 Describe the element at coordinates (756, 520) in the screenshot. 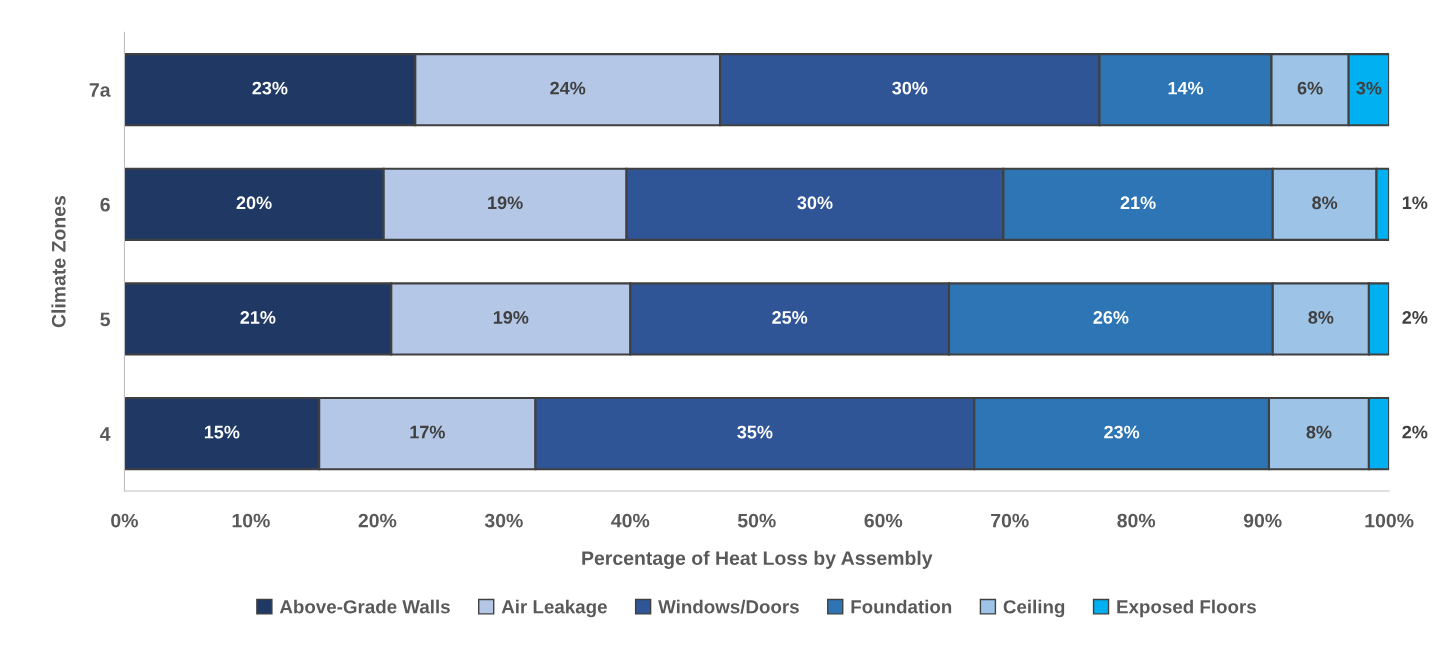

I see `x-tick-label: 50%` at that location.